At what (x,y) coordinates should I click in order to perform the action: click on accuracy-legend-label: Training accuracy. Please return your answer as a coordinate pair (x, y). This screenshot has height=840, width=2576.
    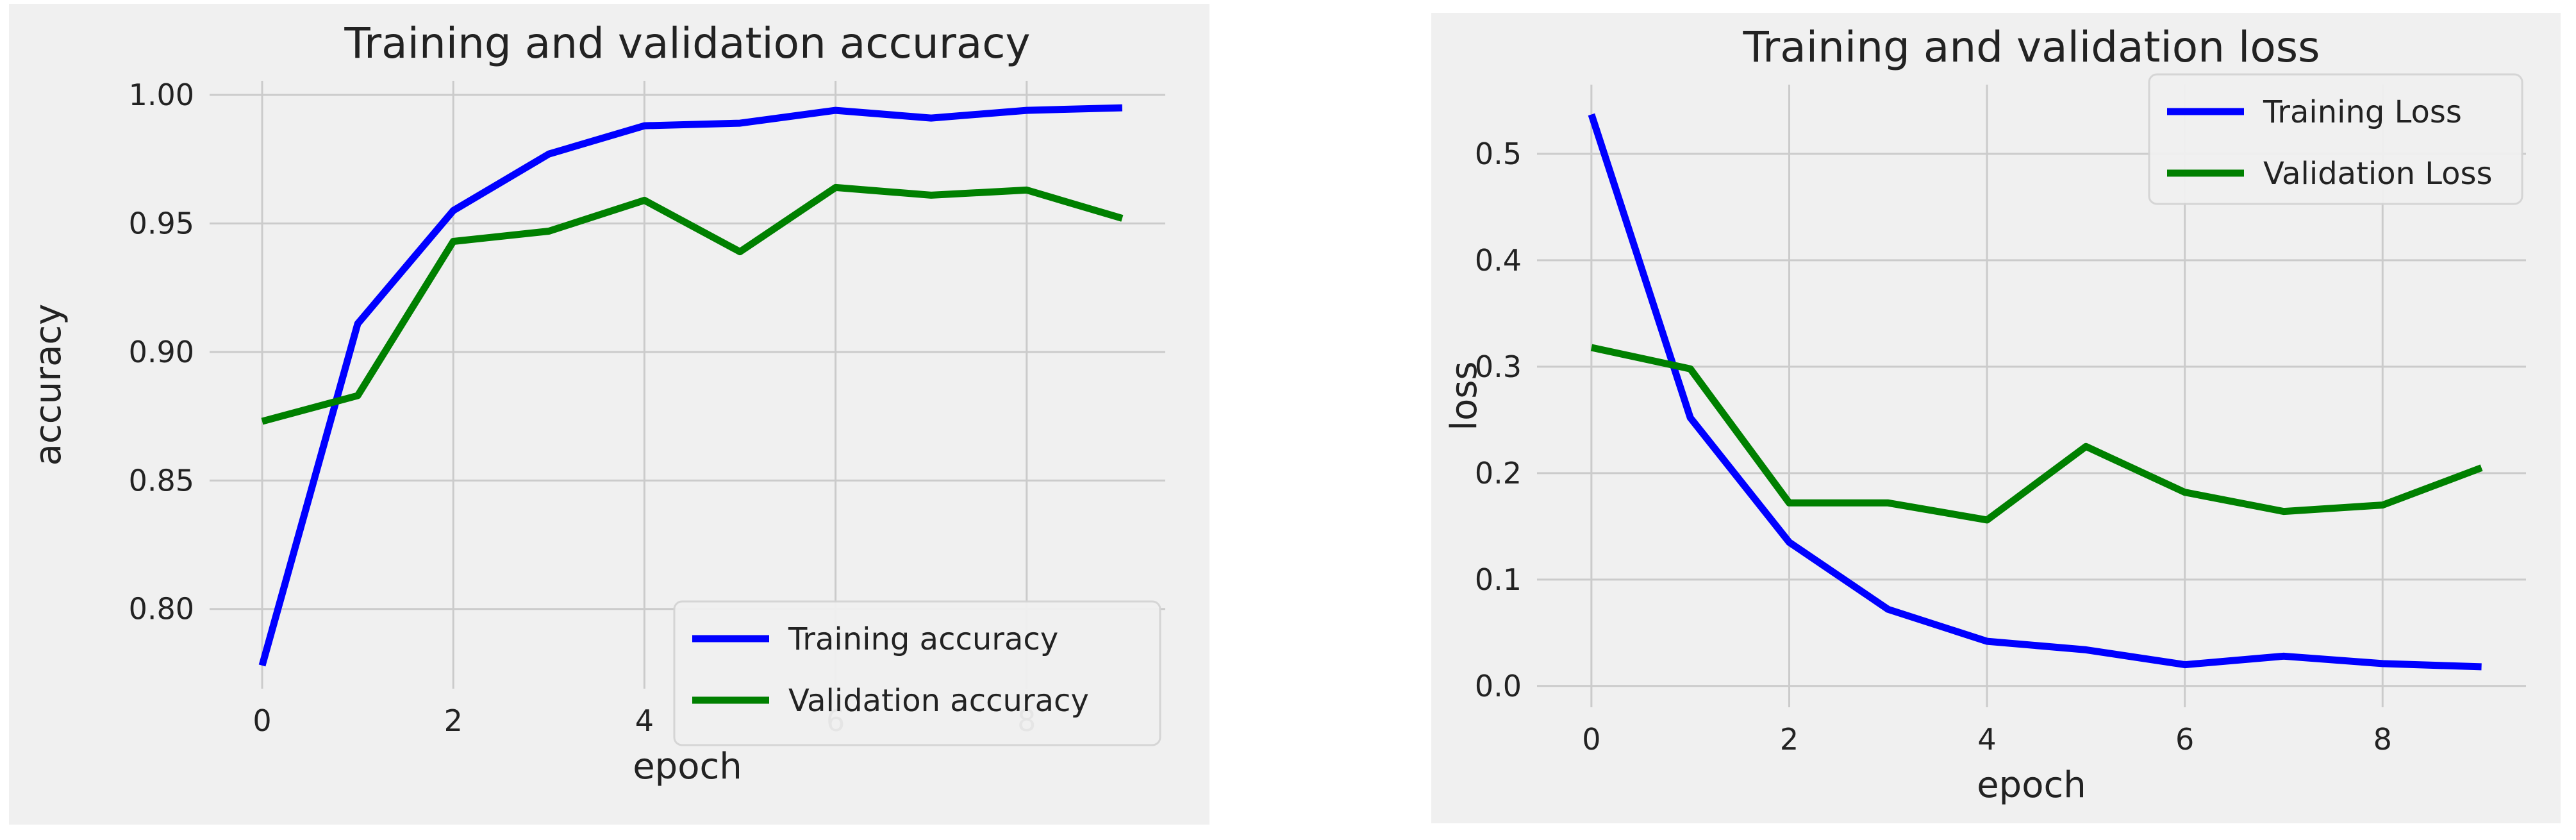
    Looking at the image, I should click on (923, 639).